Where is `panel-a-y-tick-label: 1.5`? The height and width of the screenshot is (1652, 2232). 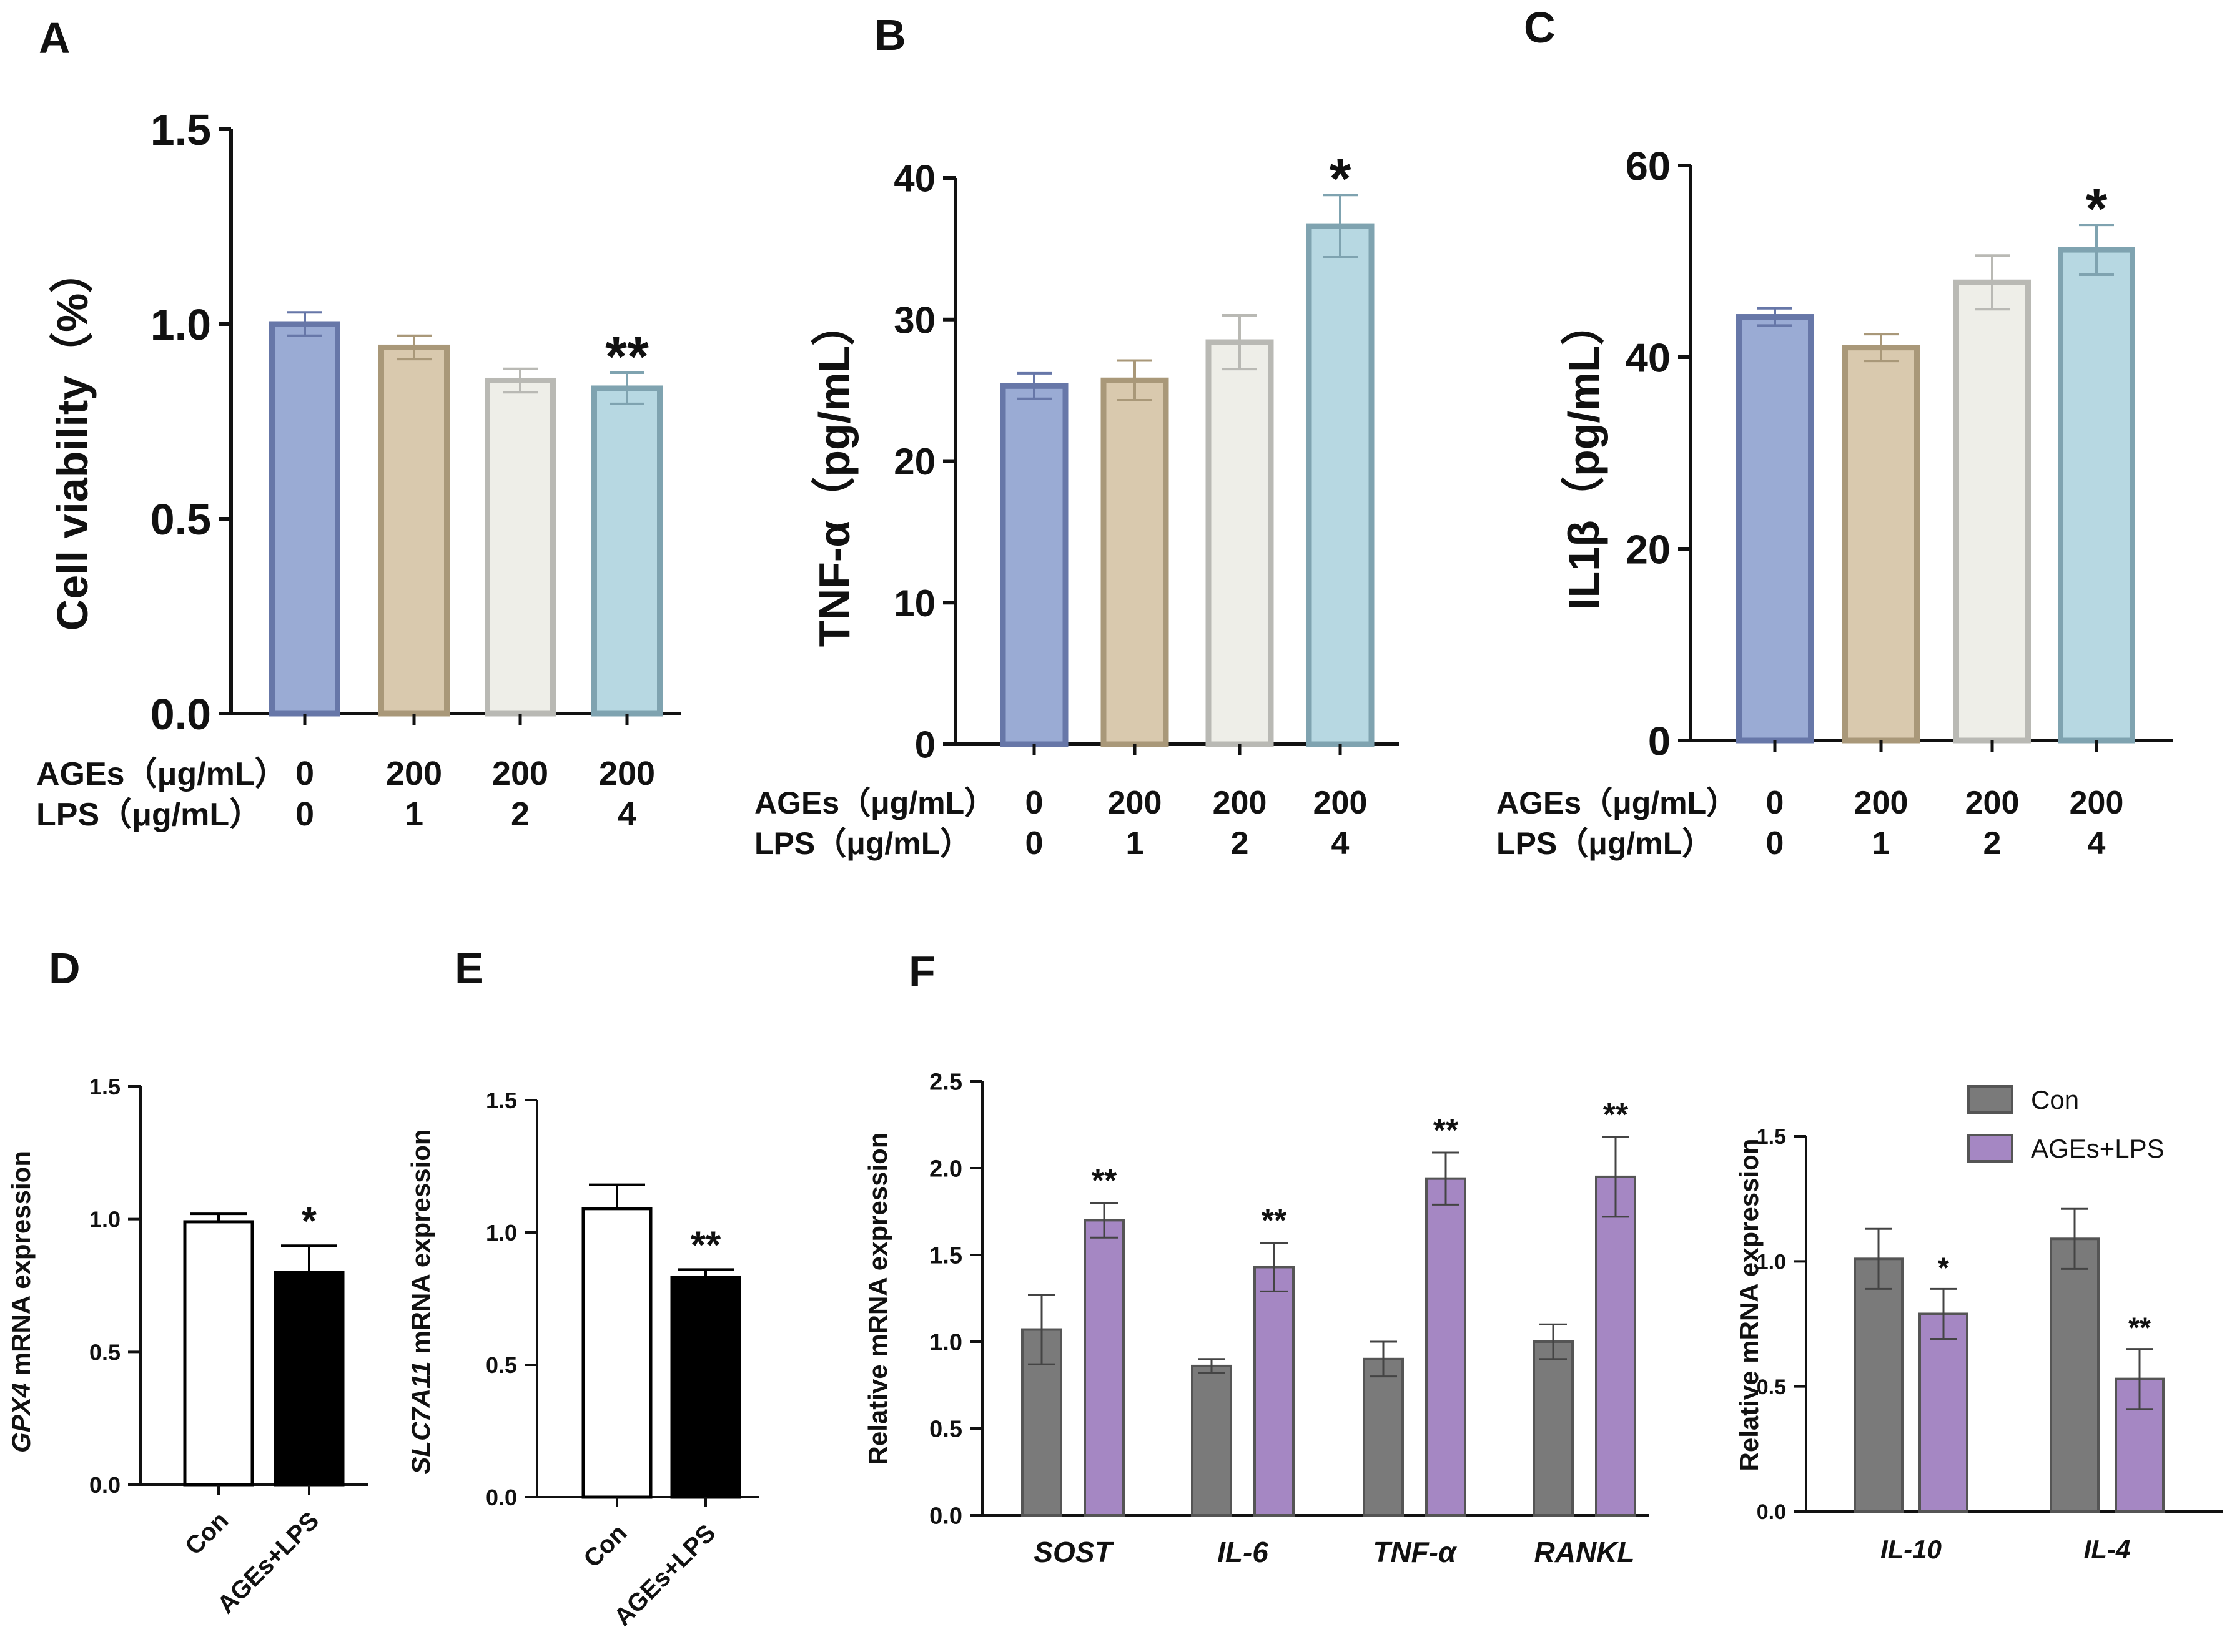 panel-a-y-tick-label: 1.5 is located at coordinates (181, 130).